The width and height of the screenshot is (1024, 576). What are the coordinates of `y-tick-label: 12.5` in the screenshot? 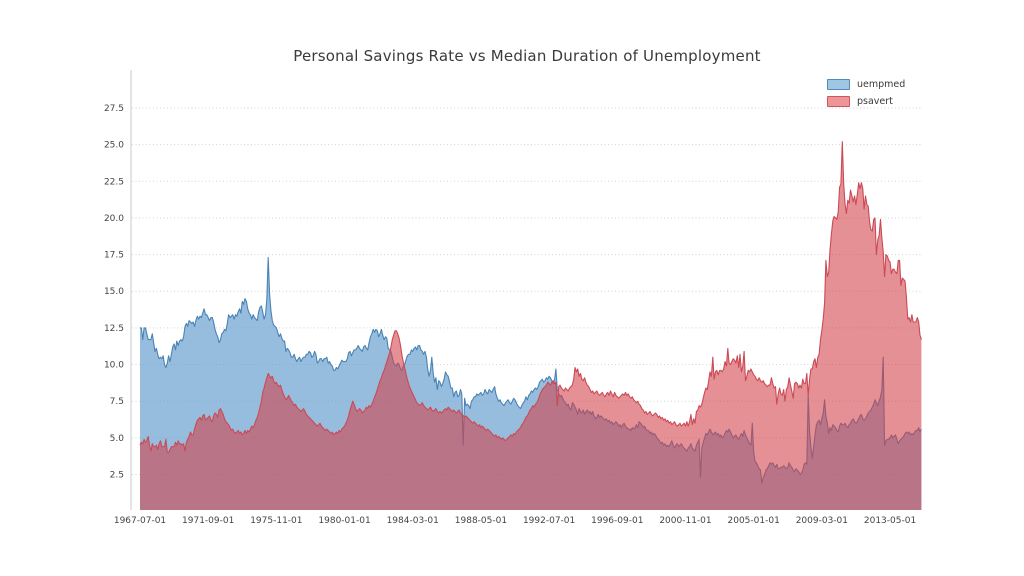 It's located at (114, 329).